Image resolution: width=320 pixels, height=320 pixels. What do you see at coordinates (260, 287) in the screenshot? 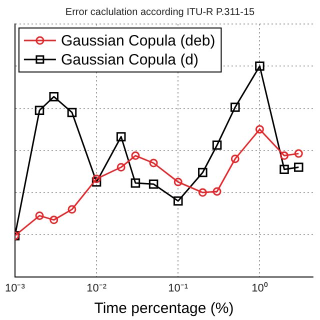
I see `x-tick-label: 10⁰` at bounding box center [260, 287].